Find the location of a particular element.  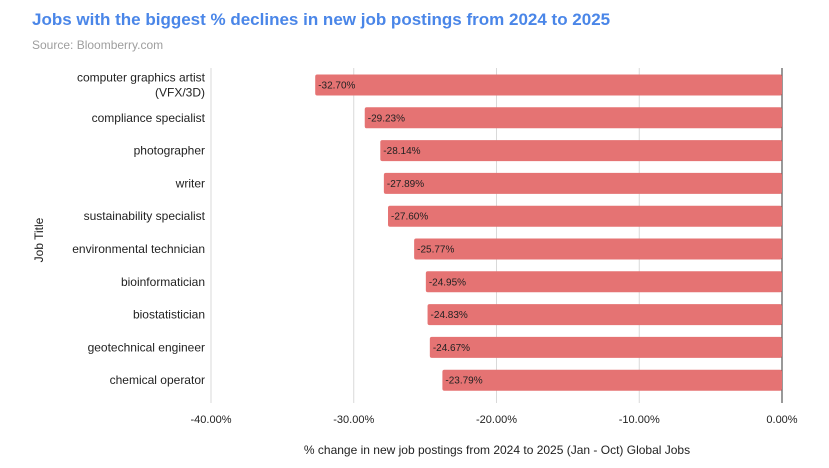

chart-subtitle: Source: Bloomberry.com is located at coordinates (98, 45).